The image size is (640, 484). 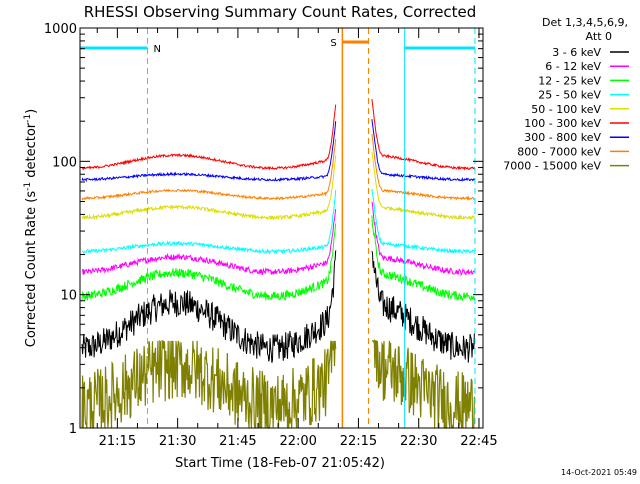 I want to click on x-tick-label: 21:15, so click(x=117, y=441).